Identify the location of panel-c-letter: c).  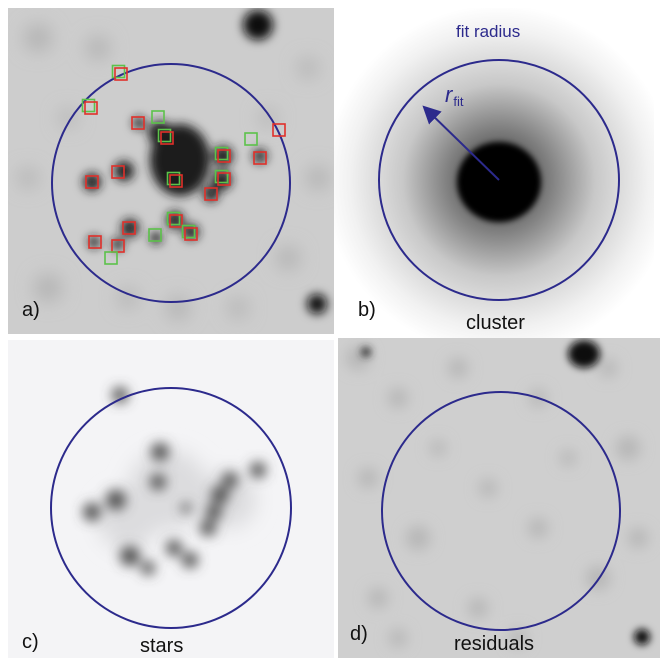
(30, 642).